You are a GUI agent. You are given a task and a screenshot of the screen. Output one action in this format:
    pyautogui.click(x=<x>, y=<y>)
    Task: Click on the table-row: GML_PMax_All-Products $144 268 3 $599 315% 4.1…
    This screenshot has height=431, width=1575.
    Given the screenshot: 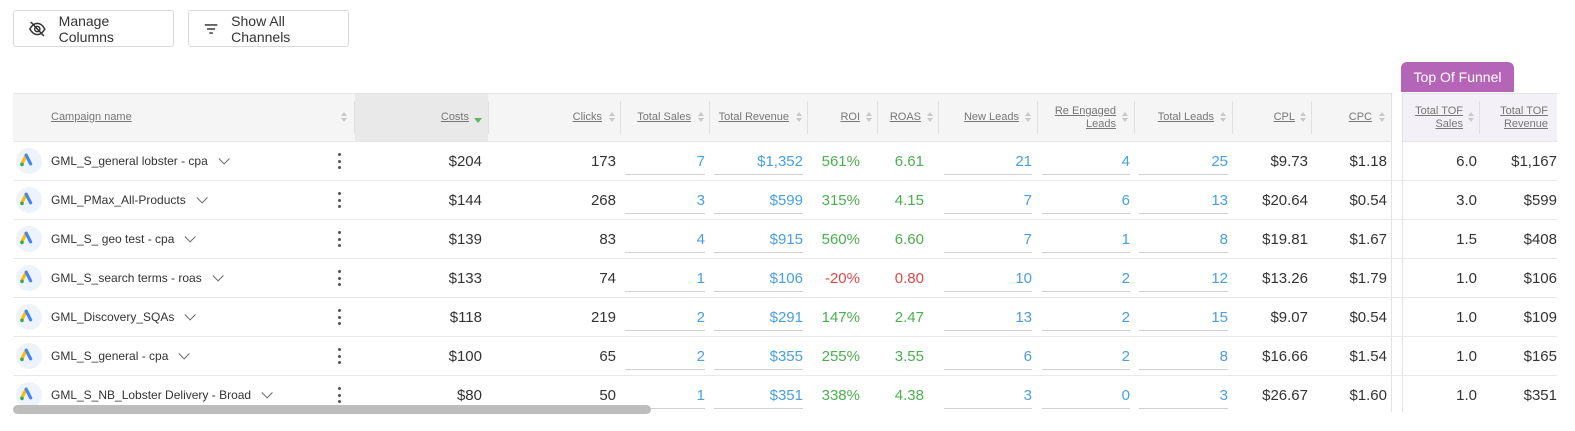 What is the action you would take?
    pyautogui.click(x=785, y=200)
    